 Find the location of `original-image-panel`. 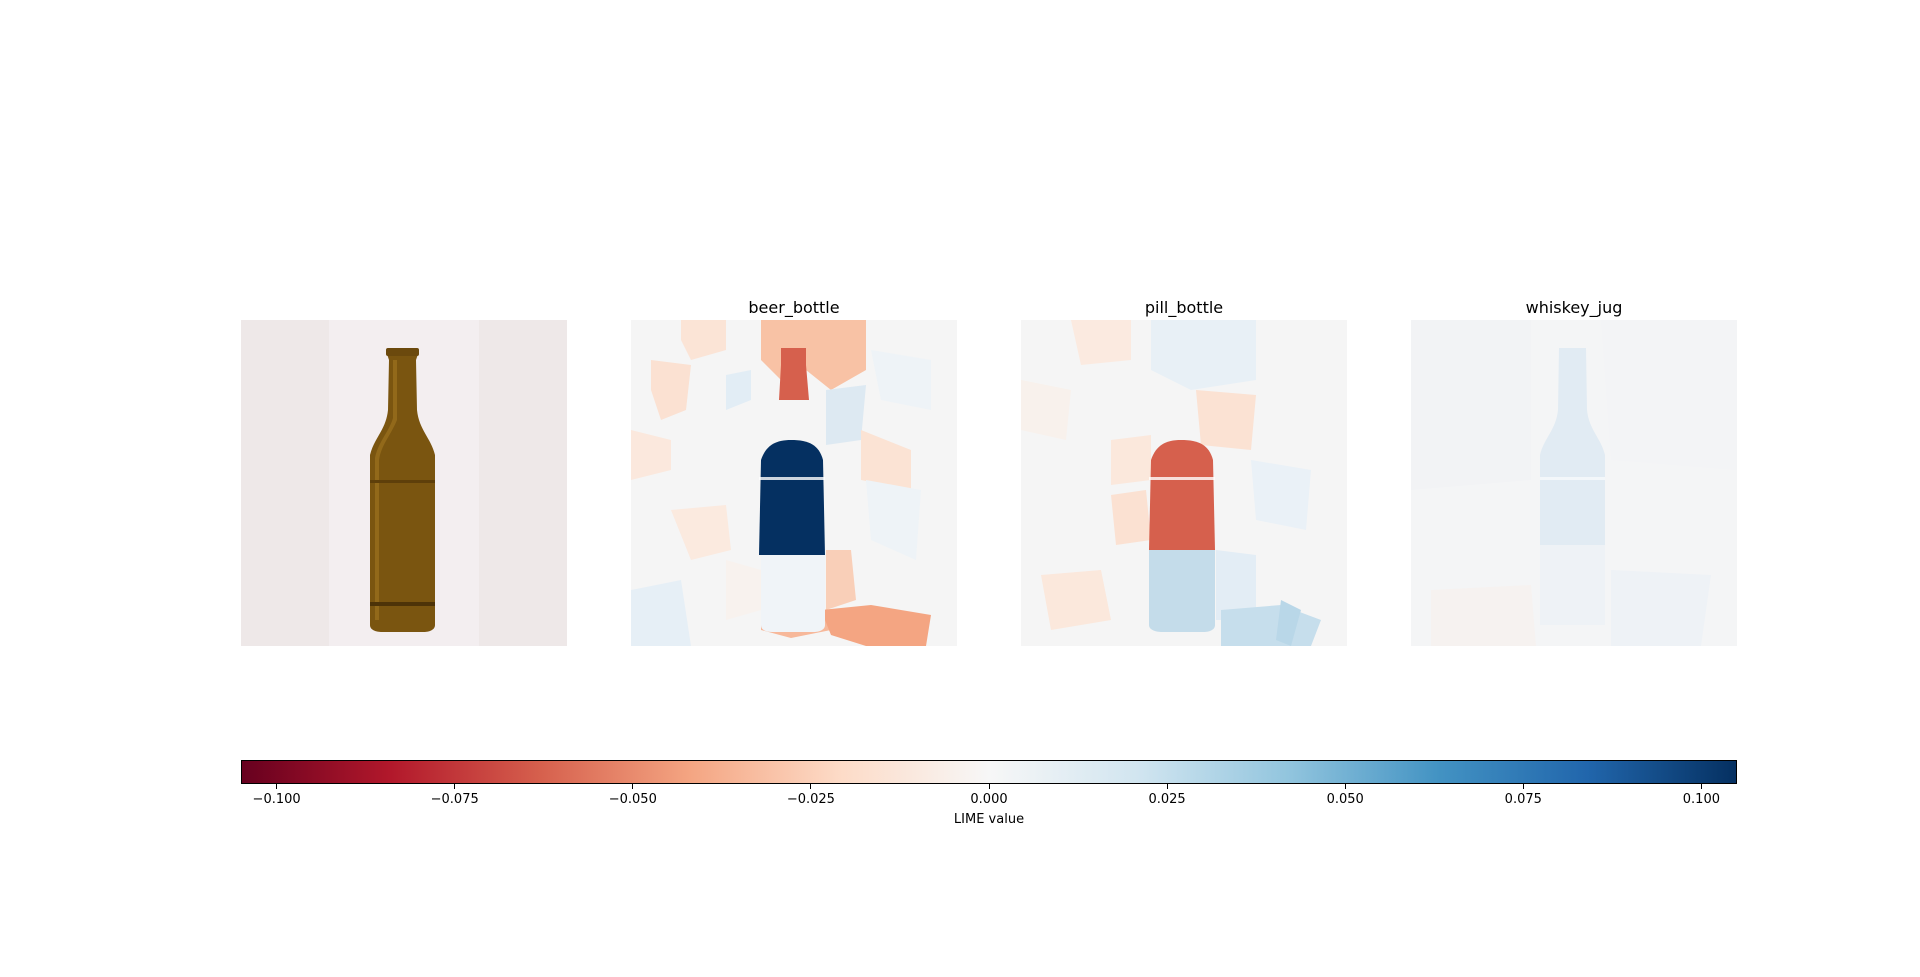

original-image-panel is located at coordinates (404, 483).